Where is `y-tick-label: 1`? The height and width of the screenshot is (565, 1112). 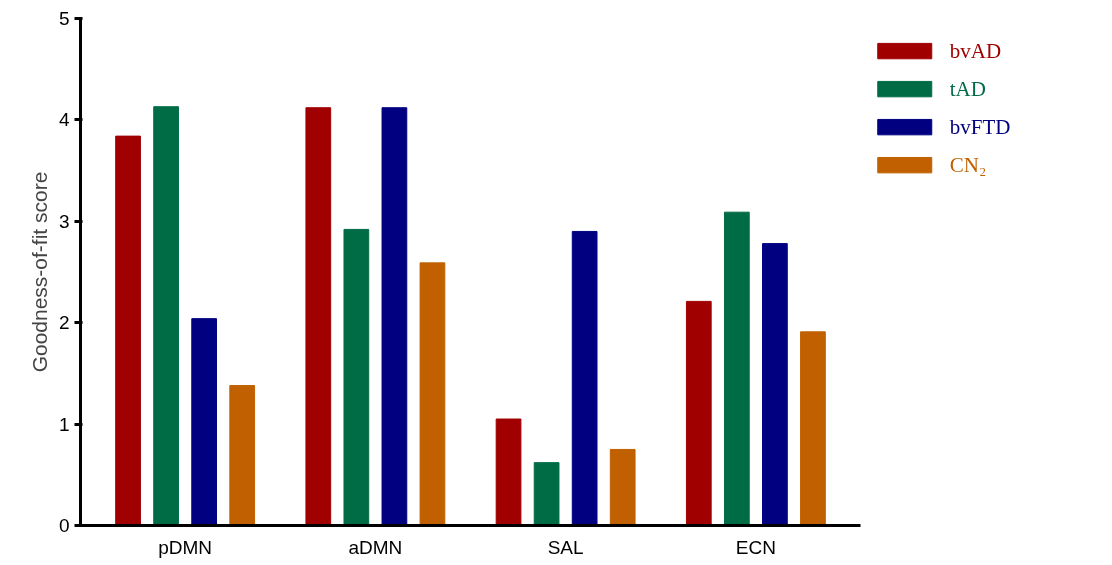 y-tick-label: 1 is located at coordinates (64, 424).